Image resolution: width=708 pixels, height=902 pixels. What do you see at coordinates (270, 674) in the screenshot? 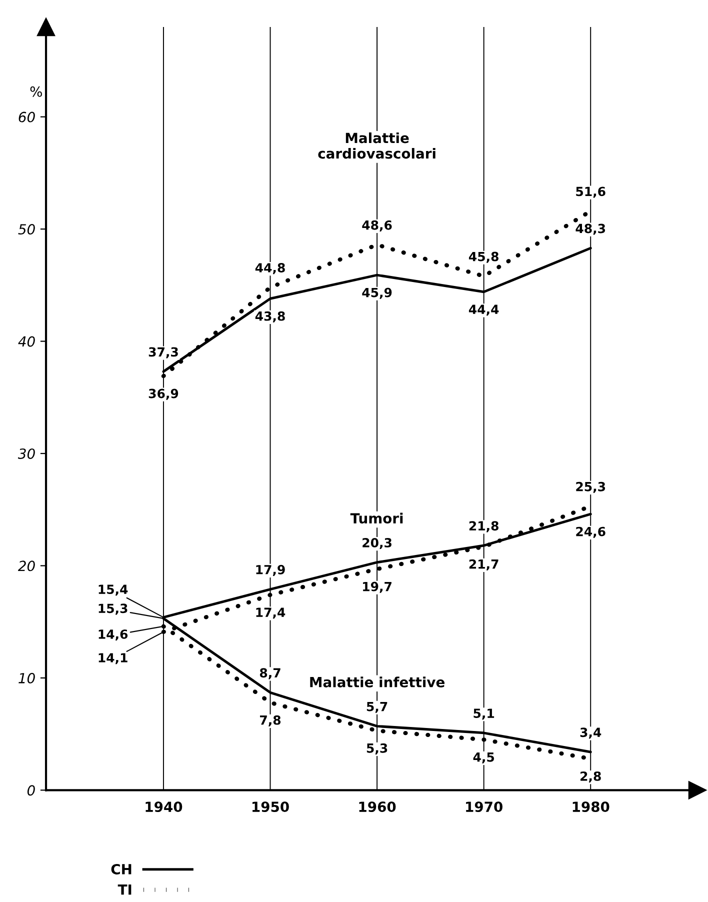
I see `data-label: 8,7` at bounding box center [270, 674].